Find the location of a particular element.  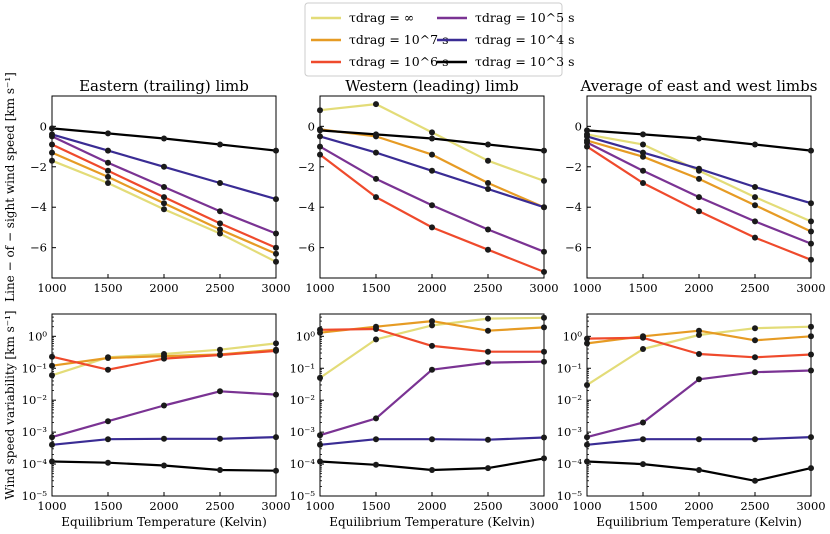

panel-title: Western (leading) limb is located at coordinates (431, 86).